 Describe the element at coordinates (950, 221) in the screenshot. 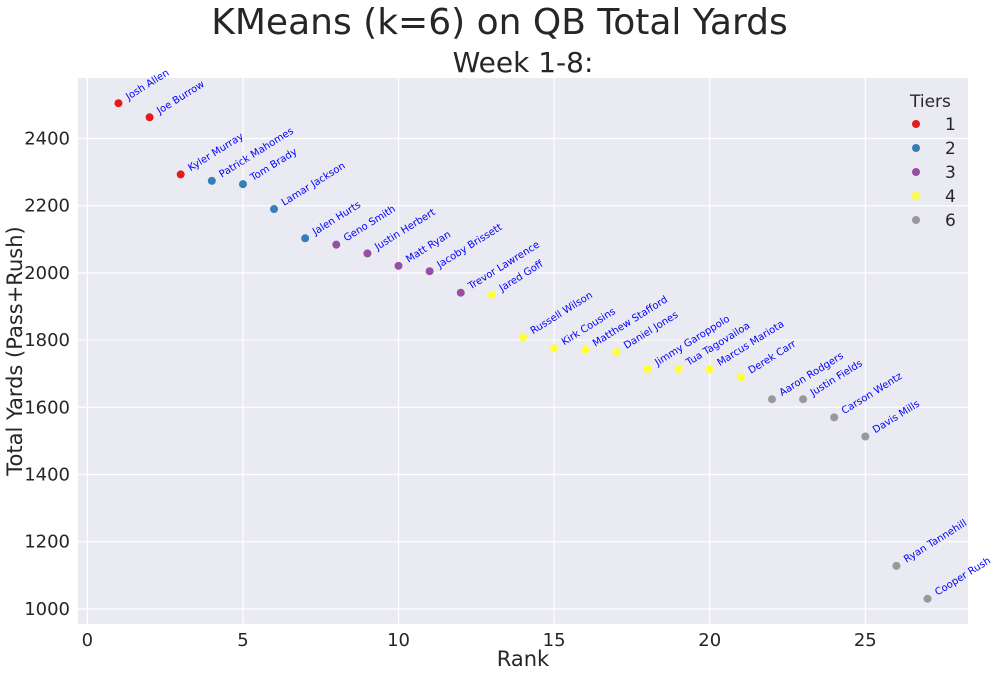

I see `legend-entry-label: 6` at that location.